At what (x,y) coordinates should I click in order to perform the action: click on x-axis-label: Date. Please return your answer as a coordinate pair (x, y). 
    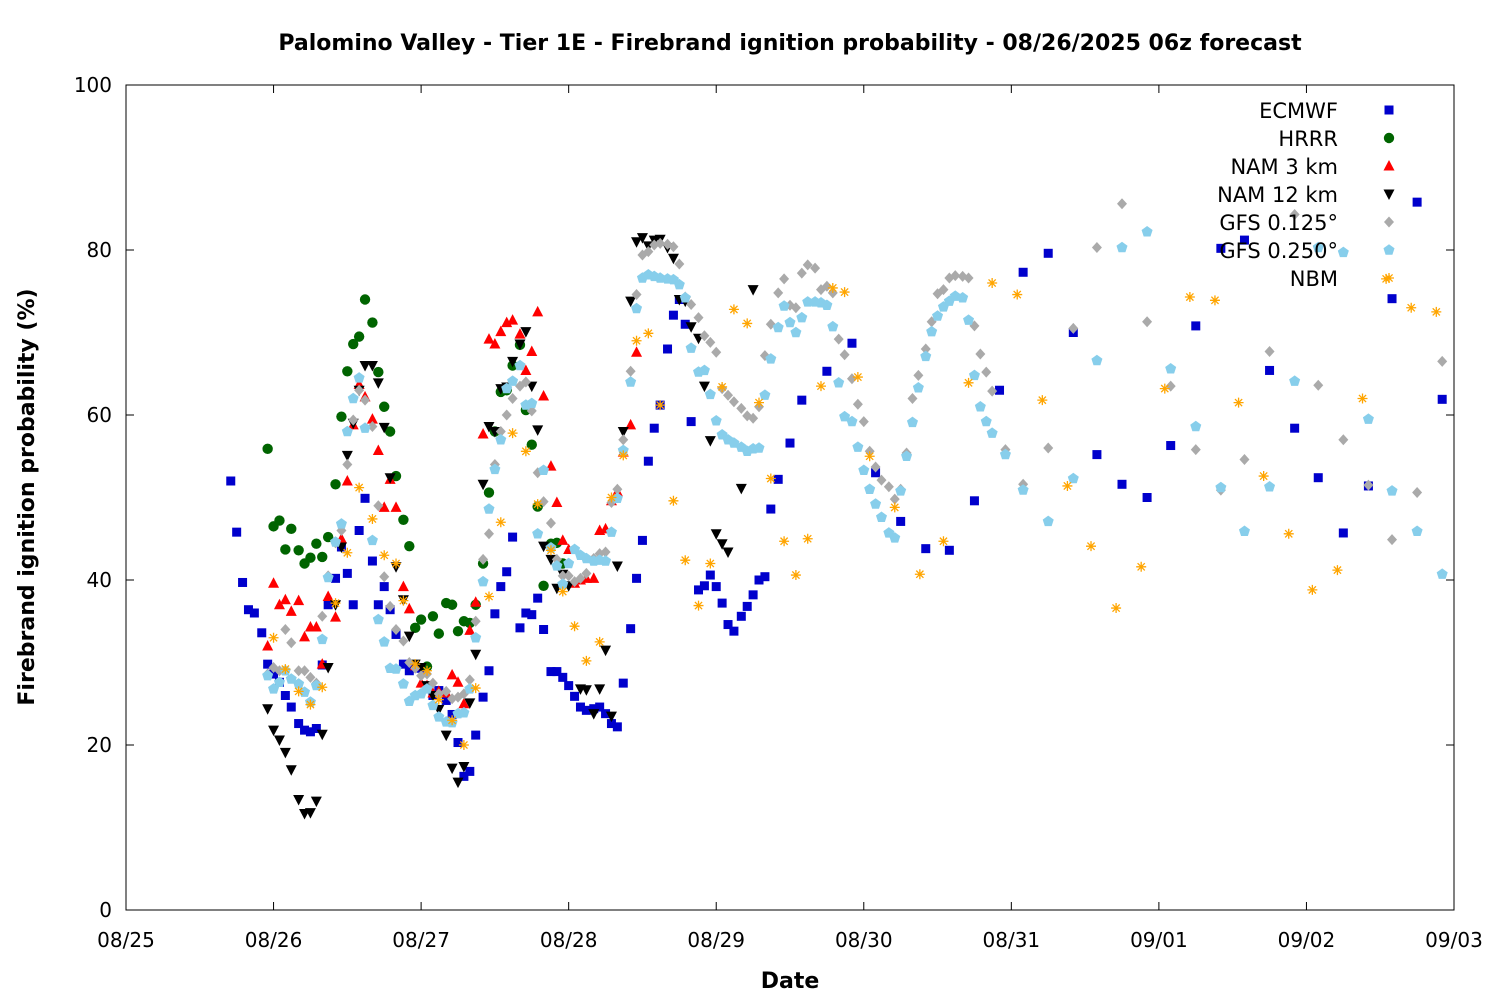
    Looking at the image, I should click on (790, 981).